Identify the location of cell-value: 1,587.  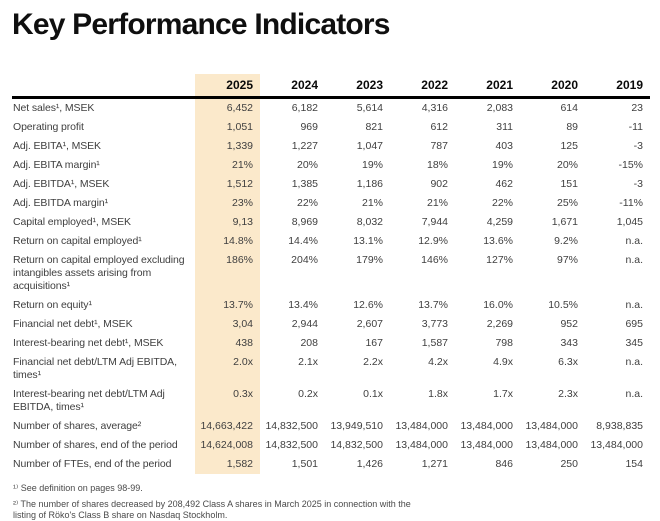
(434, 343).